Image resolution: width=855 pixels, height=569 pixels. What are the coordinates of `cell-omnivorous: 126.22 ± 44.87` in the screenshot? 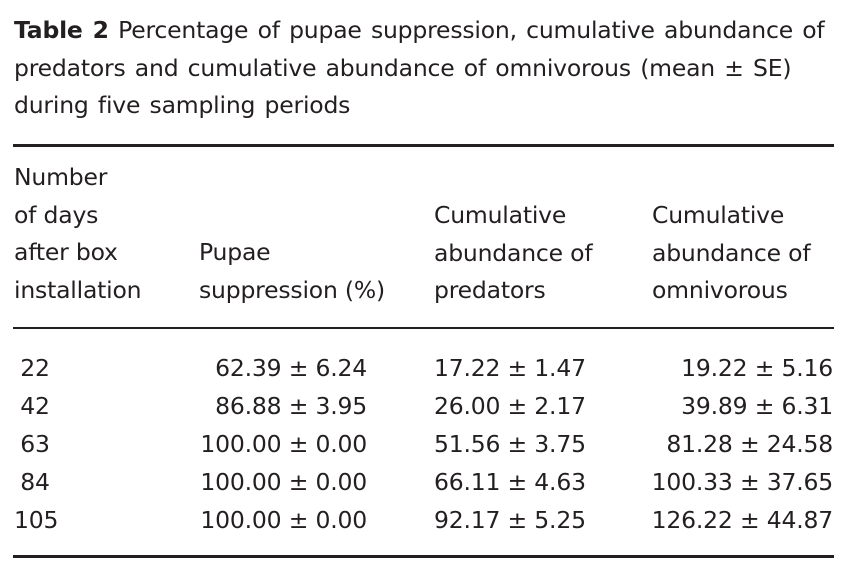 It's located at (742, 520).